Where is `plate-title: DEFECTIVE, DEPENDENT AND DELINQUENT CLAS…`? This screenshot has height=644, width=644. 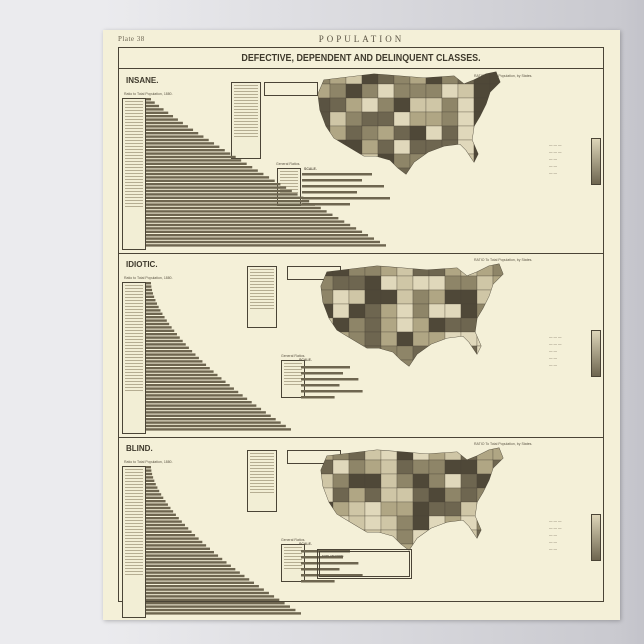 plate-title: DEFECTIVE, DEPENDENT AND DELINQUENT CLAS… is located at coordinates (361, 58).